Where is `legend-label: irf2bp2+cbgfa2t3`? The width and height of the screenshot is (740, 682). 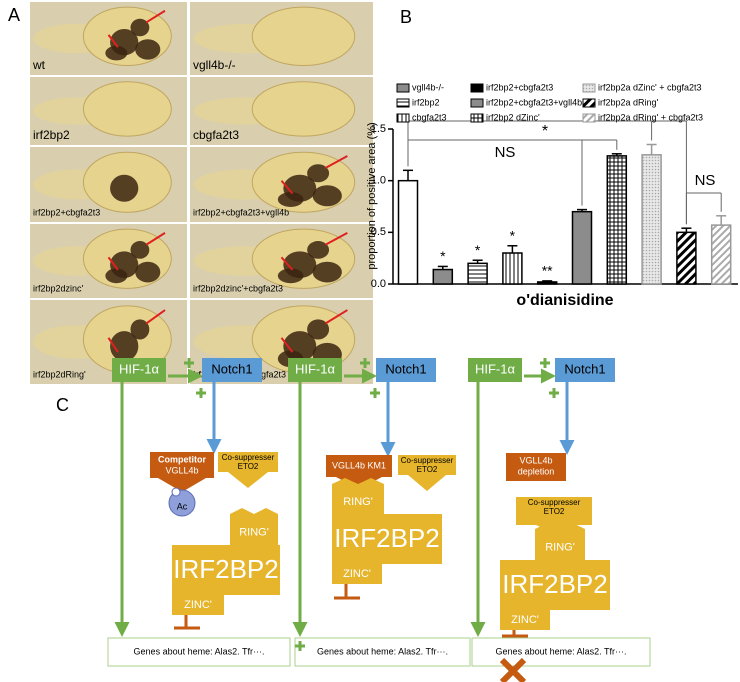 legend-label: irf2bp2+cbgfa2t3 is located at coordinates (519, 87).